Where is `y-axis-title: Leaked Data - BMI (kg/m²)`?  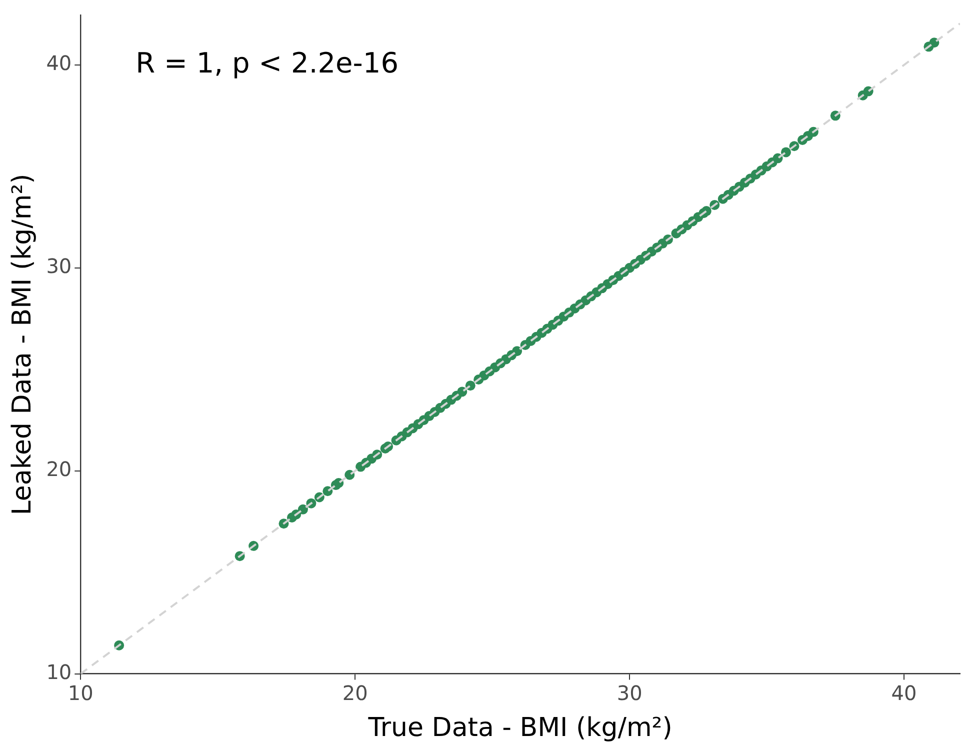 y-axis-title: Leaked Data - BMI (kg/m²) is located at coordinates (22, 345).